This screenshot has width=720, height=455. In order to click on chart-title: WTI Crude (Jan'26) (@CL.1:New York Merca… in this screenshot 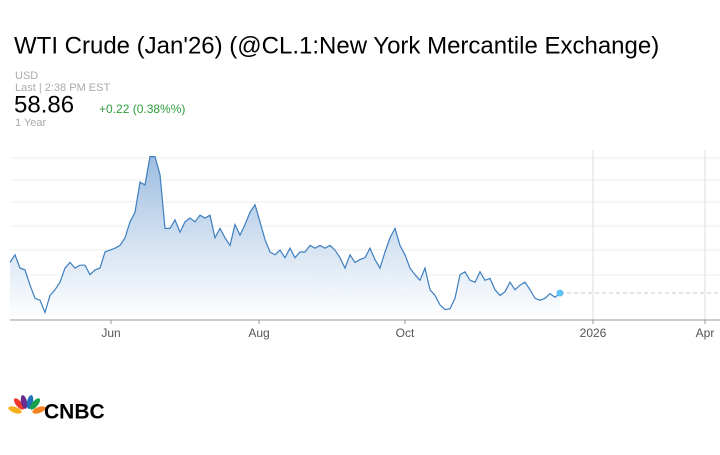, I will do `click(336, 45)`.